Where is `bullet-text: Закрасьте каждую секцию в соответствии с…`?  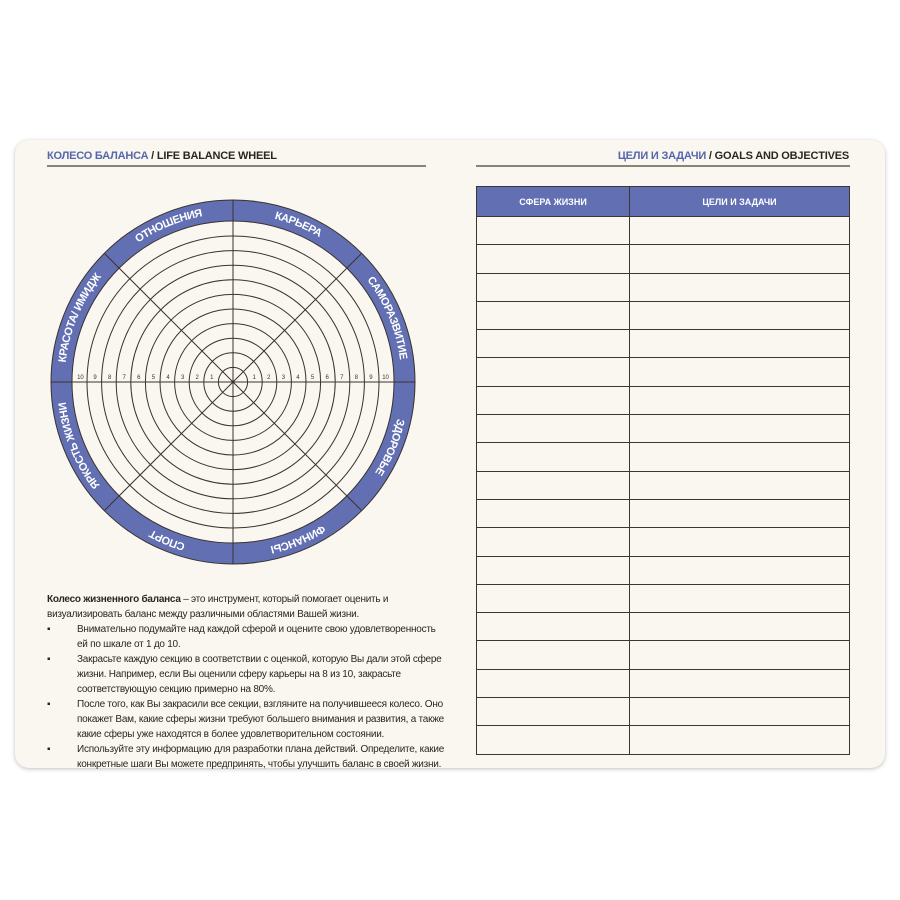
bullet-text: Закрасьте каждую секцию в соответствии с… is located at coordinates (259, 674).